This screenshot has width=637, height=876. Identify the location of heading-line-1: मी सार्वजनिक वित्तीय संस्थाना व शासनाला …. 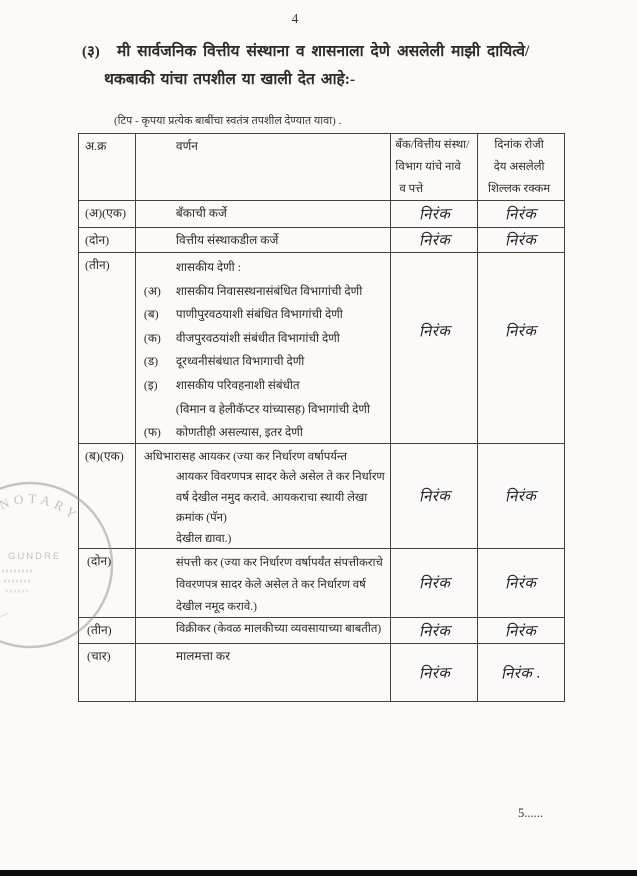
(323, 51).